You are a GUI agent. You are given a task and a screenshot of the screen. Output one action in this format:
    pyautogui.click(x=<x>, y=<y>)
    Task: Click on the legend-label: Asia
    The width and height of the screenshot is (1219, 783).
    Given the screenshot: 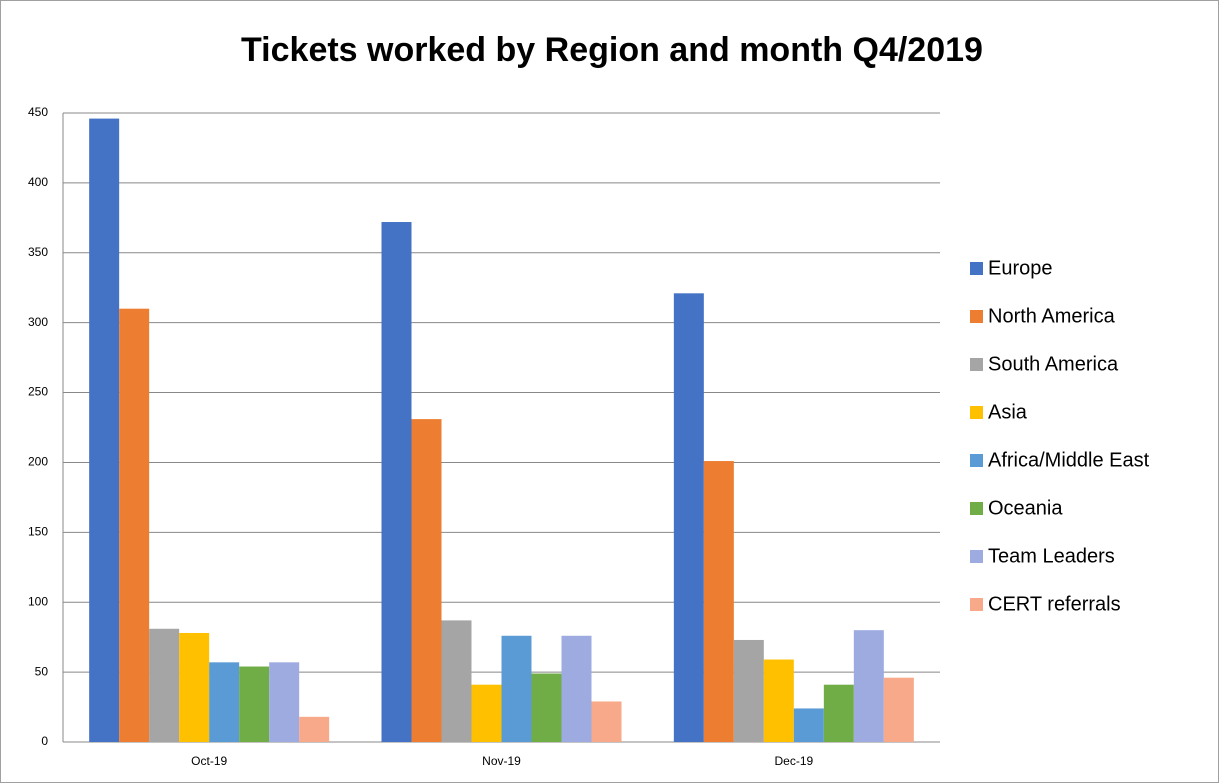 What is the action you would take?
    pyautogui.click(x=1008, y=412)
    